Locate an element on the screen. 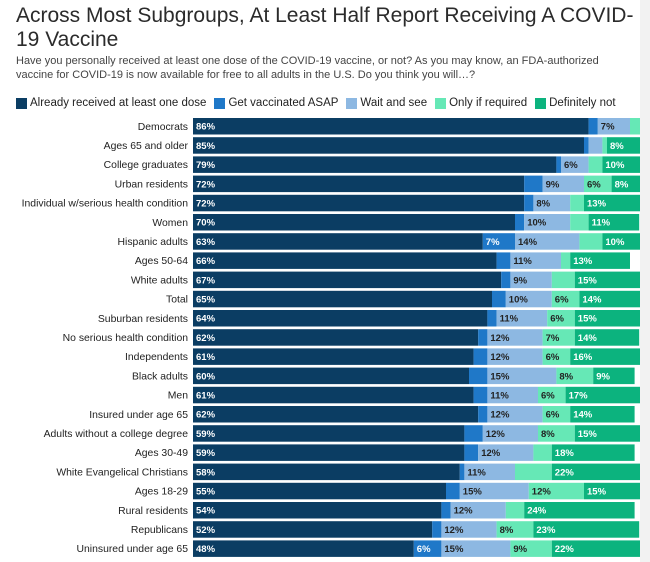 The width and height of the screenshot is (650, 562). bar-required-individual-w-serious-health-condition is located at coordinates (577, 203).